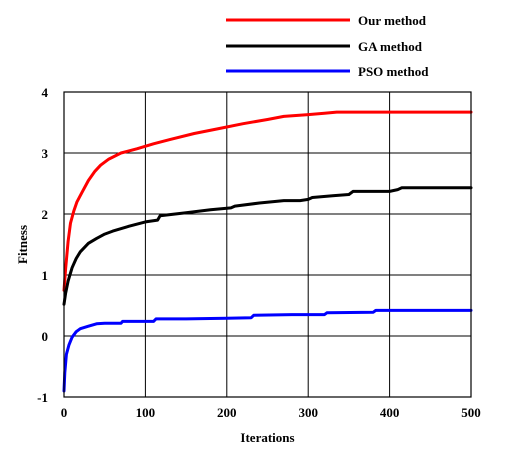 Image resolution: width=511 pixels, height=458 pixels. I want to click on legend-label-ga-method: GA method, so click(390, 46).